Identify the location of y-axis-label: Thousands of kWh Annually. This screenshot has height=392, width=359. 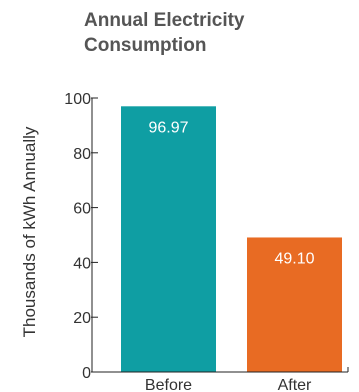
(29, 231).